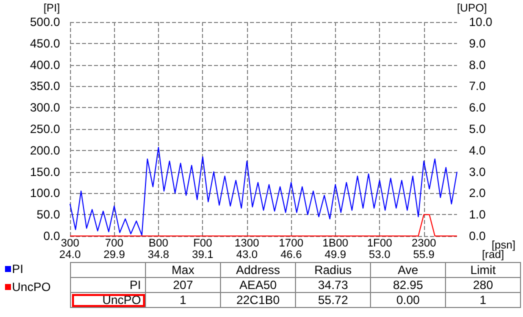 This screenshot has height=317, width=523. I want to click on y2-tick-label: 6.0, so click(477, 107).